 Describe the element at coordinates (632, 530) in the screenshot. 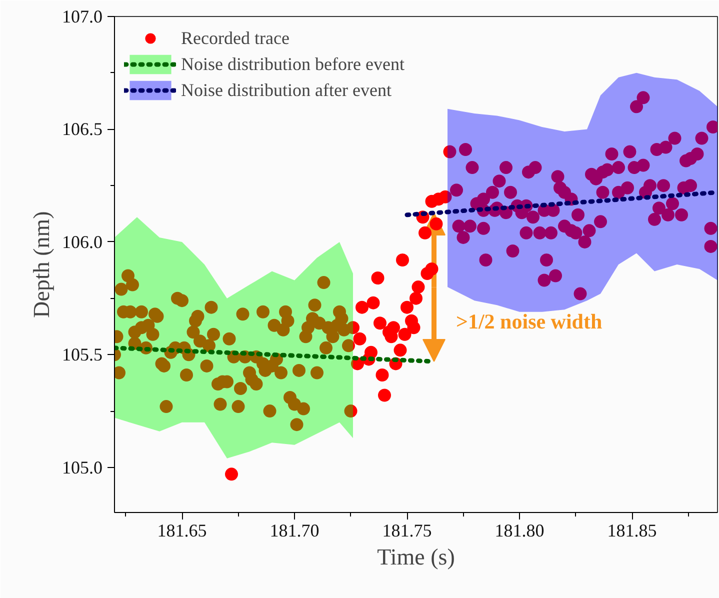

I see `x-tick-label: 181.85` at that location.